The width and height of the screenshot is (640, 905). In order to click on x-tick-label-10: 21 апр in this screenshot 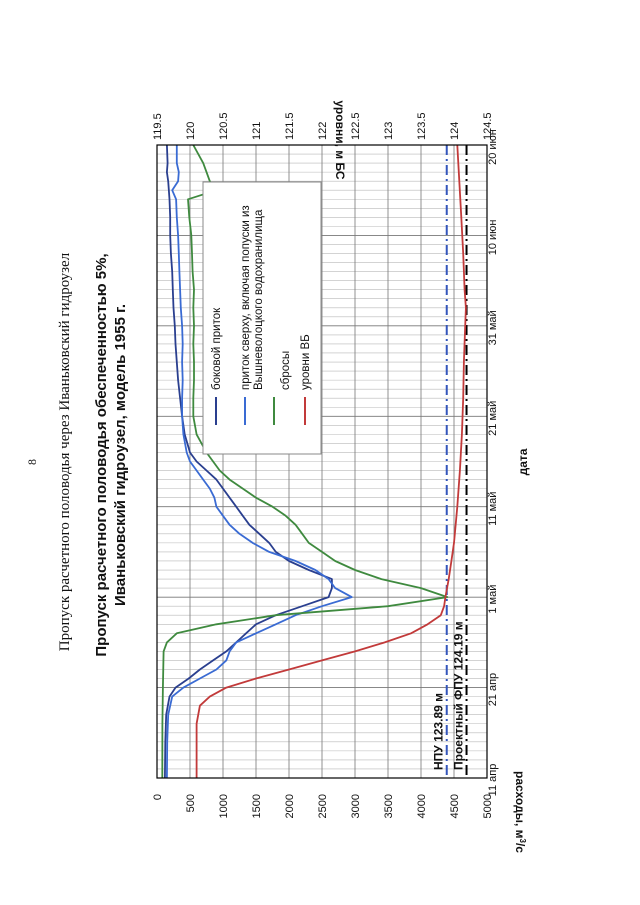, I will do `click(493, 689)`.